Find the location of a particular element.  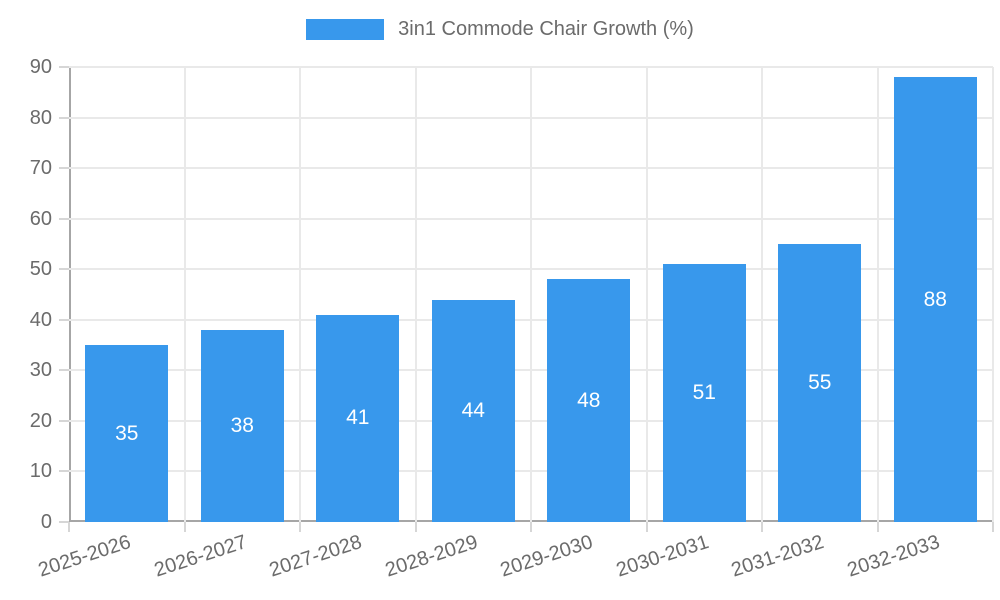

bar-value-label: 48 is located at coordinates (589, 400).